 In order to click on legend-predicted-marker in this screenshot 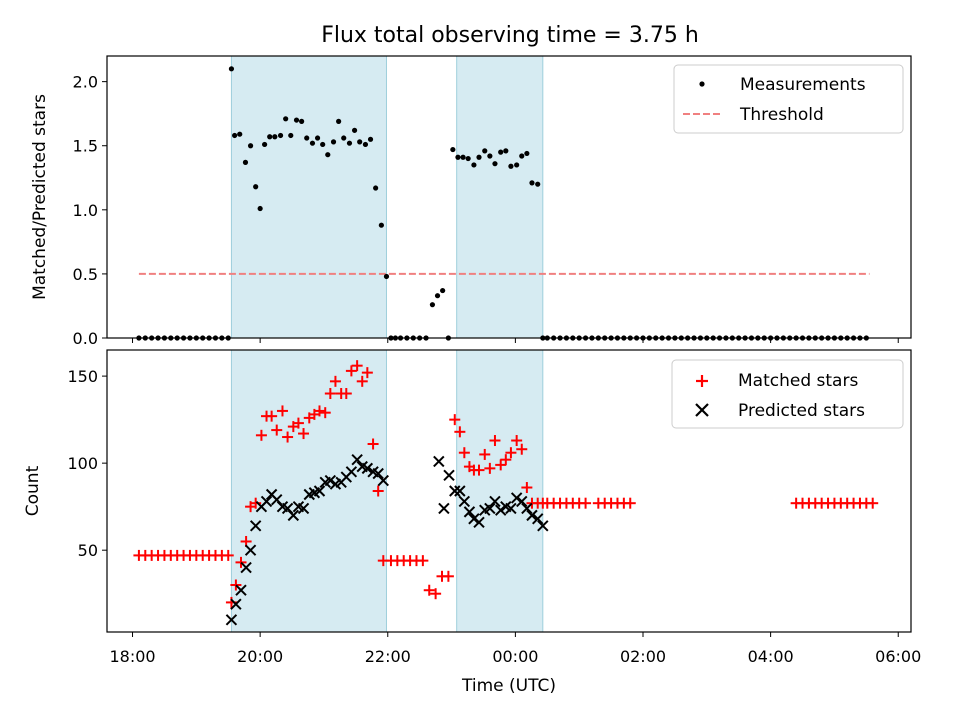, I will do `click(702, 410)`.